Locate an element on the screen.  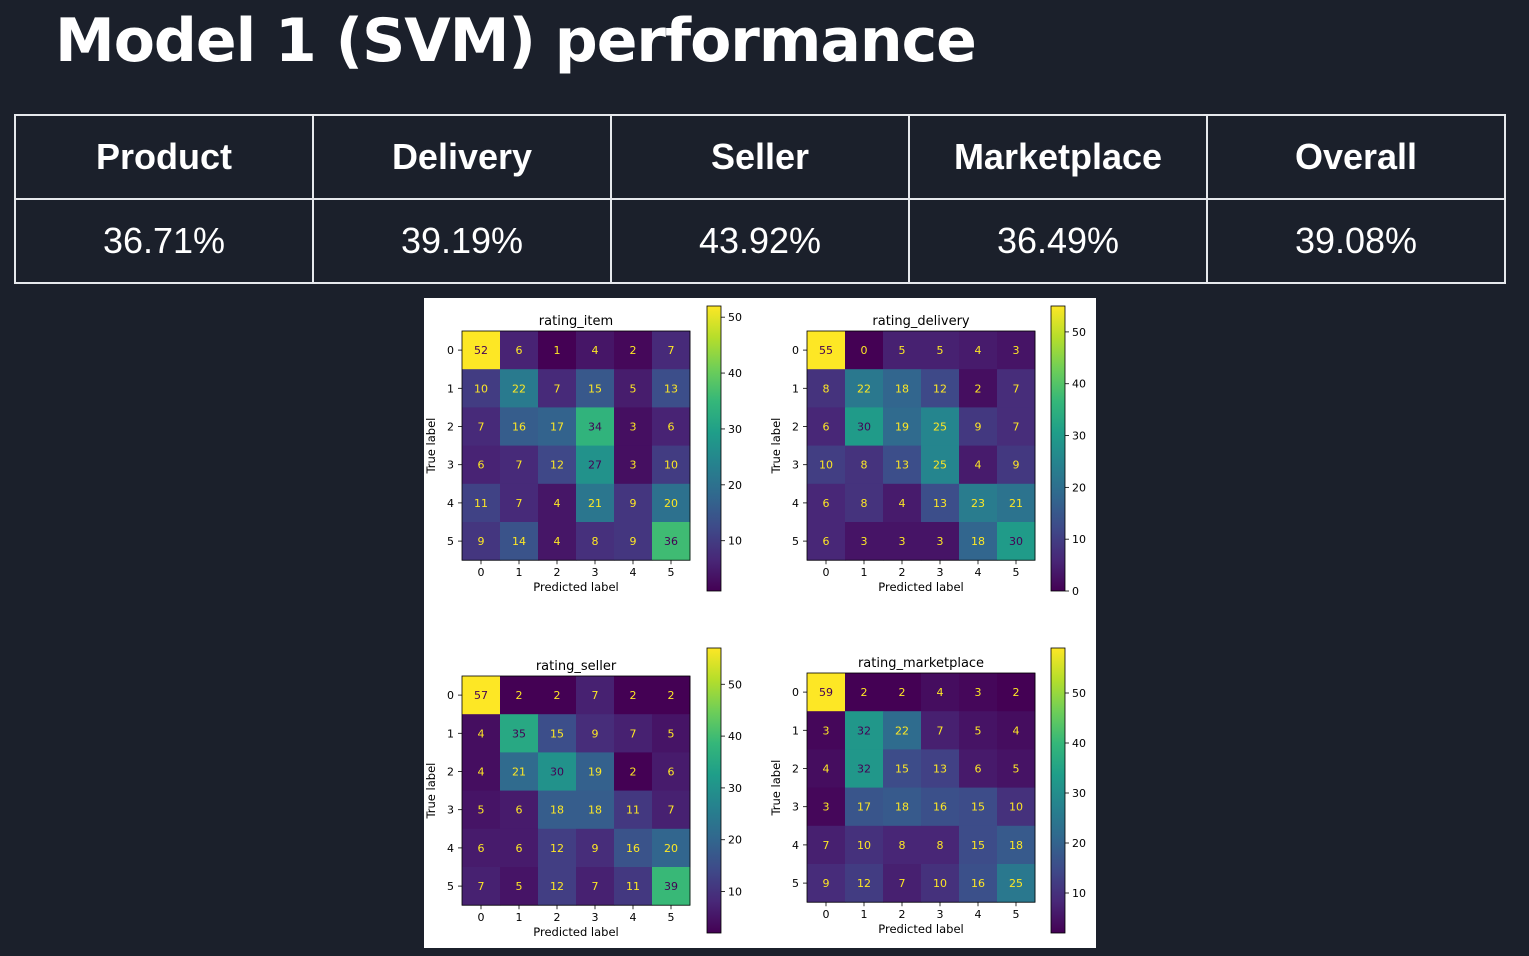
value-product: 36.71% is located at coordinates (164, 241).